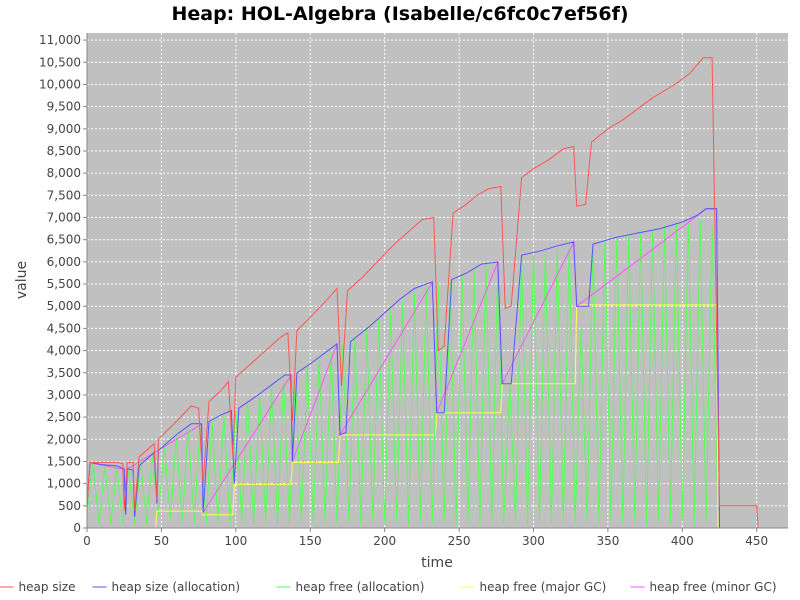 The image size is (800, 600). I want to click on x-tick-label: 100, so click(235, 541).